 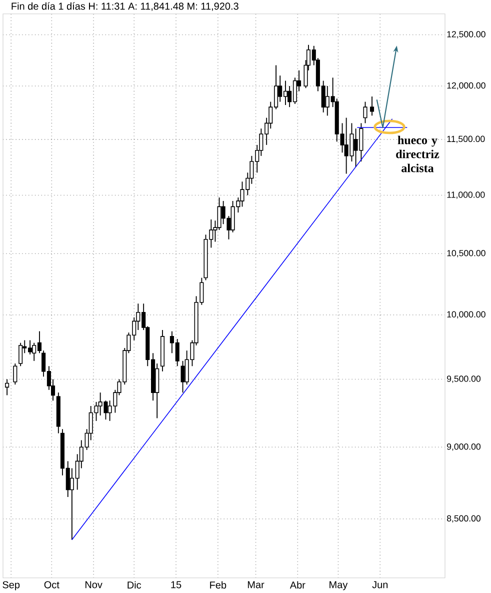 I want to click on x-tick-label: Jun, so click(x=380, y=584).